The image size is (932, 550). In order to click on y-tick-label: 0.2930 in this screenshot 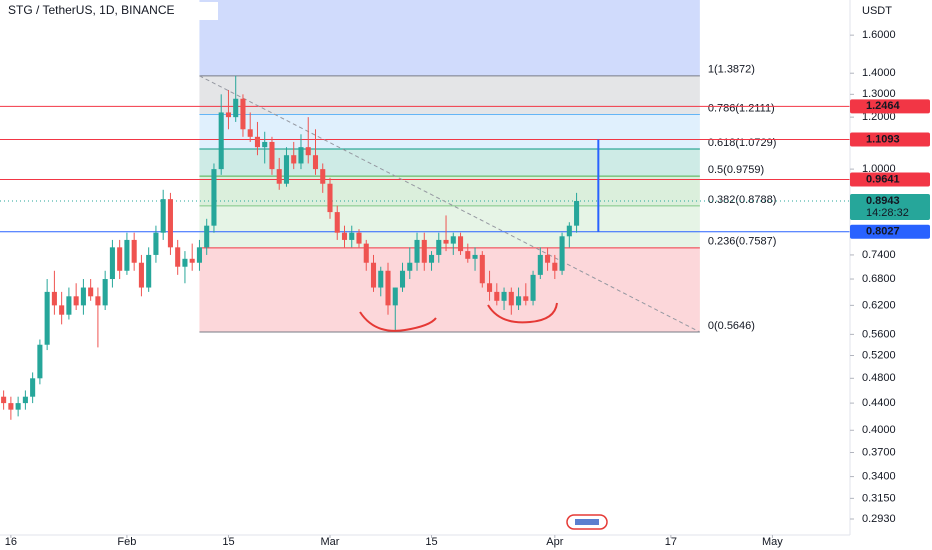, I will do `click(879, 519)`.